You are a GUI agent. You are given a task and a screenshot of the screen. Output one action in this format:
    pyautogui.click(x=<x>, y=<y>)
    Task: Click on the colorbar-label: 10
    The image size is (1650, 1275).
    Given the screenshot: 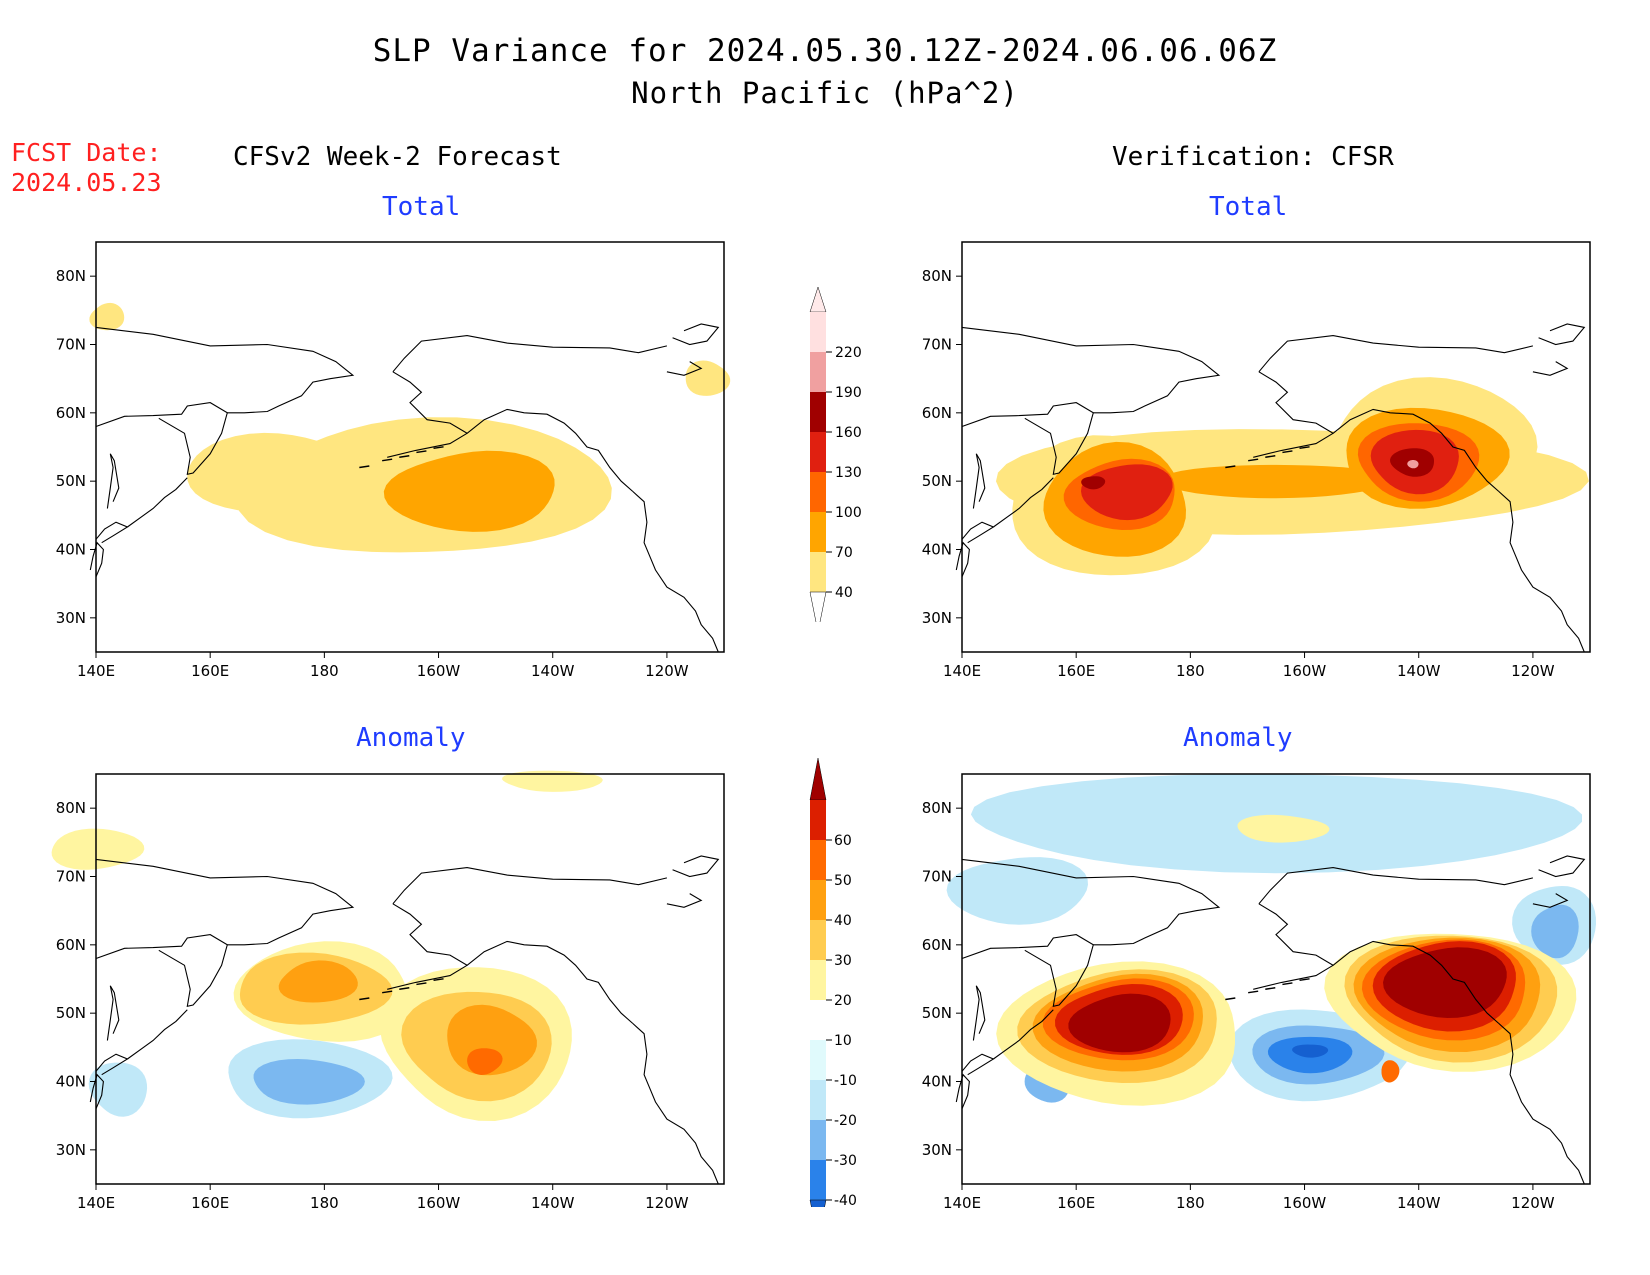 What is the action you would take?
    pyautogui.click(x=843, y=1041)
    